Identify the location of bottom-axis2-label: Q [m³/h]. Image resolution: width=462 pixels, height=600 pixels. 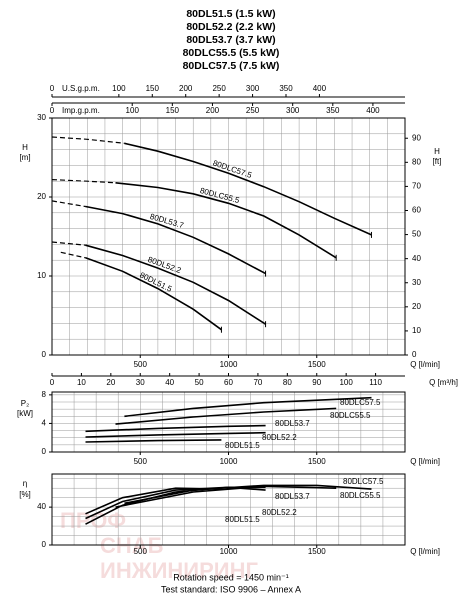
(443, 382).